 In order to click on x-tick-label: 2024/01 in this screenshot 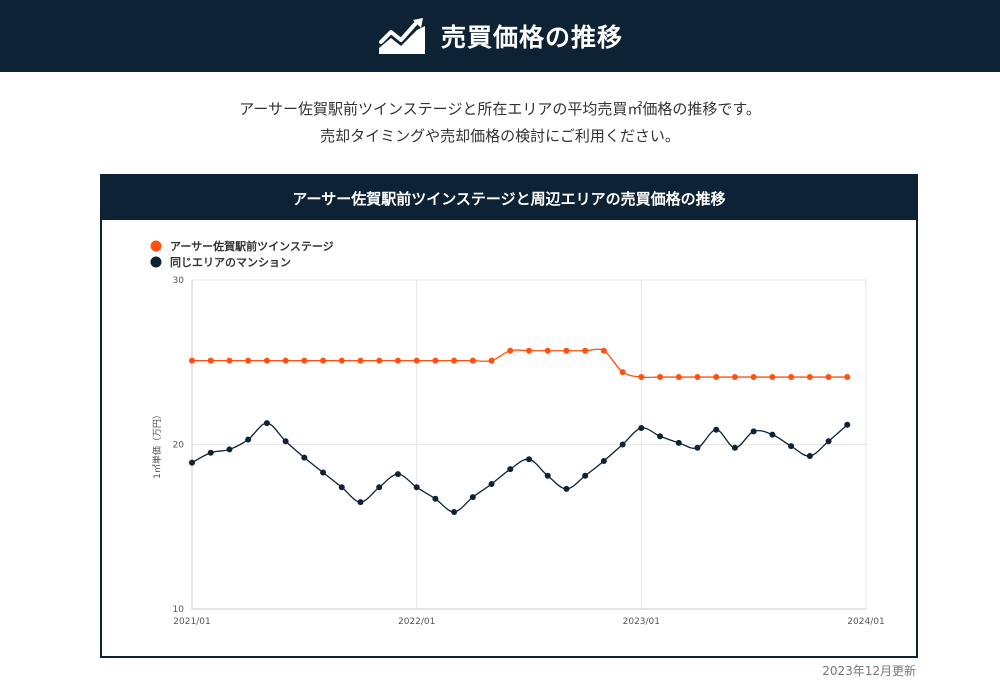, I will do `click(865, 622)`.